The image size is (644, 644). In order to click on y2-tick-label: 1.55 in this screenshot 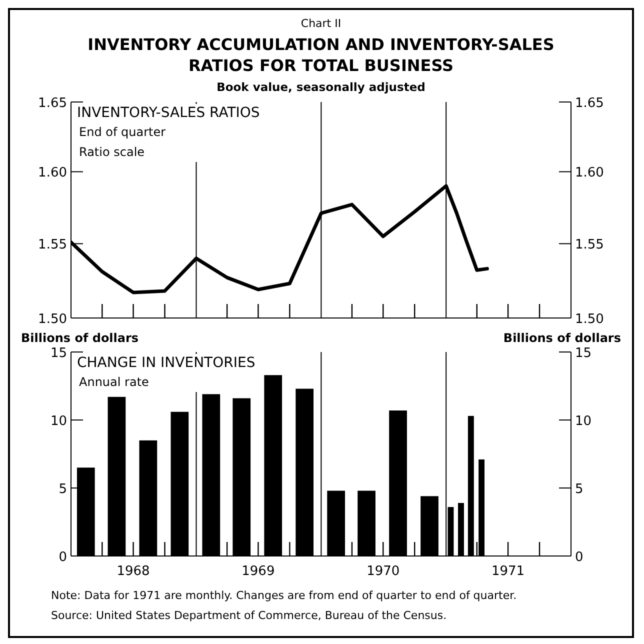, I will do `click(589, 245)`.